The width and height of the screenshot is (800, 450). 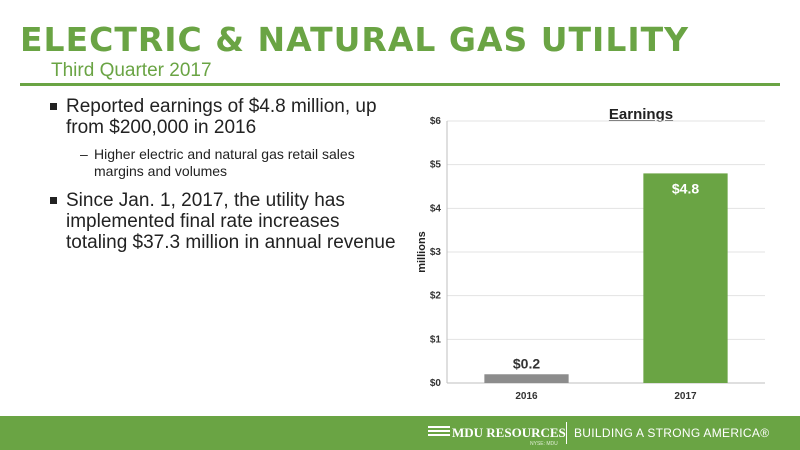 I want to click on y-tick-label: $3, so click(x=436, y=252).